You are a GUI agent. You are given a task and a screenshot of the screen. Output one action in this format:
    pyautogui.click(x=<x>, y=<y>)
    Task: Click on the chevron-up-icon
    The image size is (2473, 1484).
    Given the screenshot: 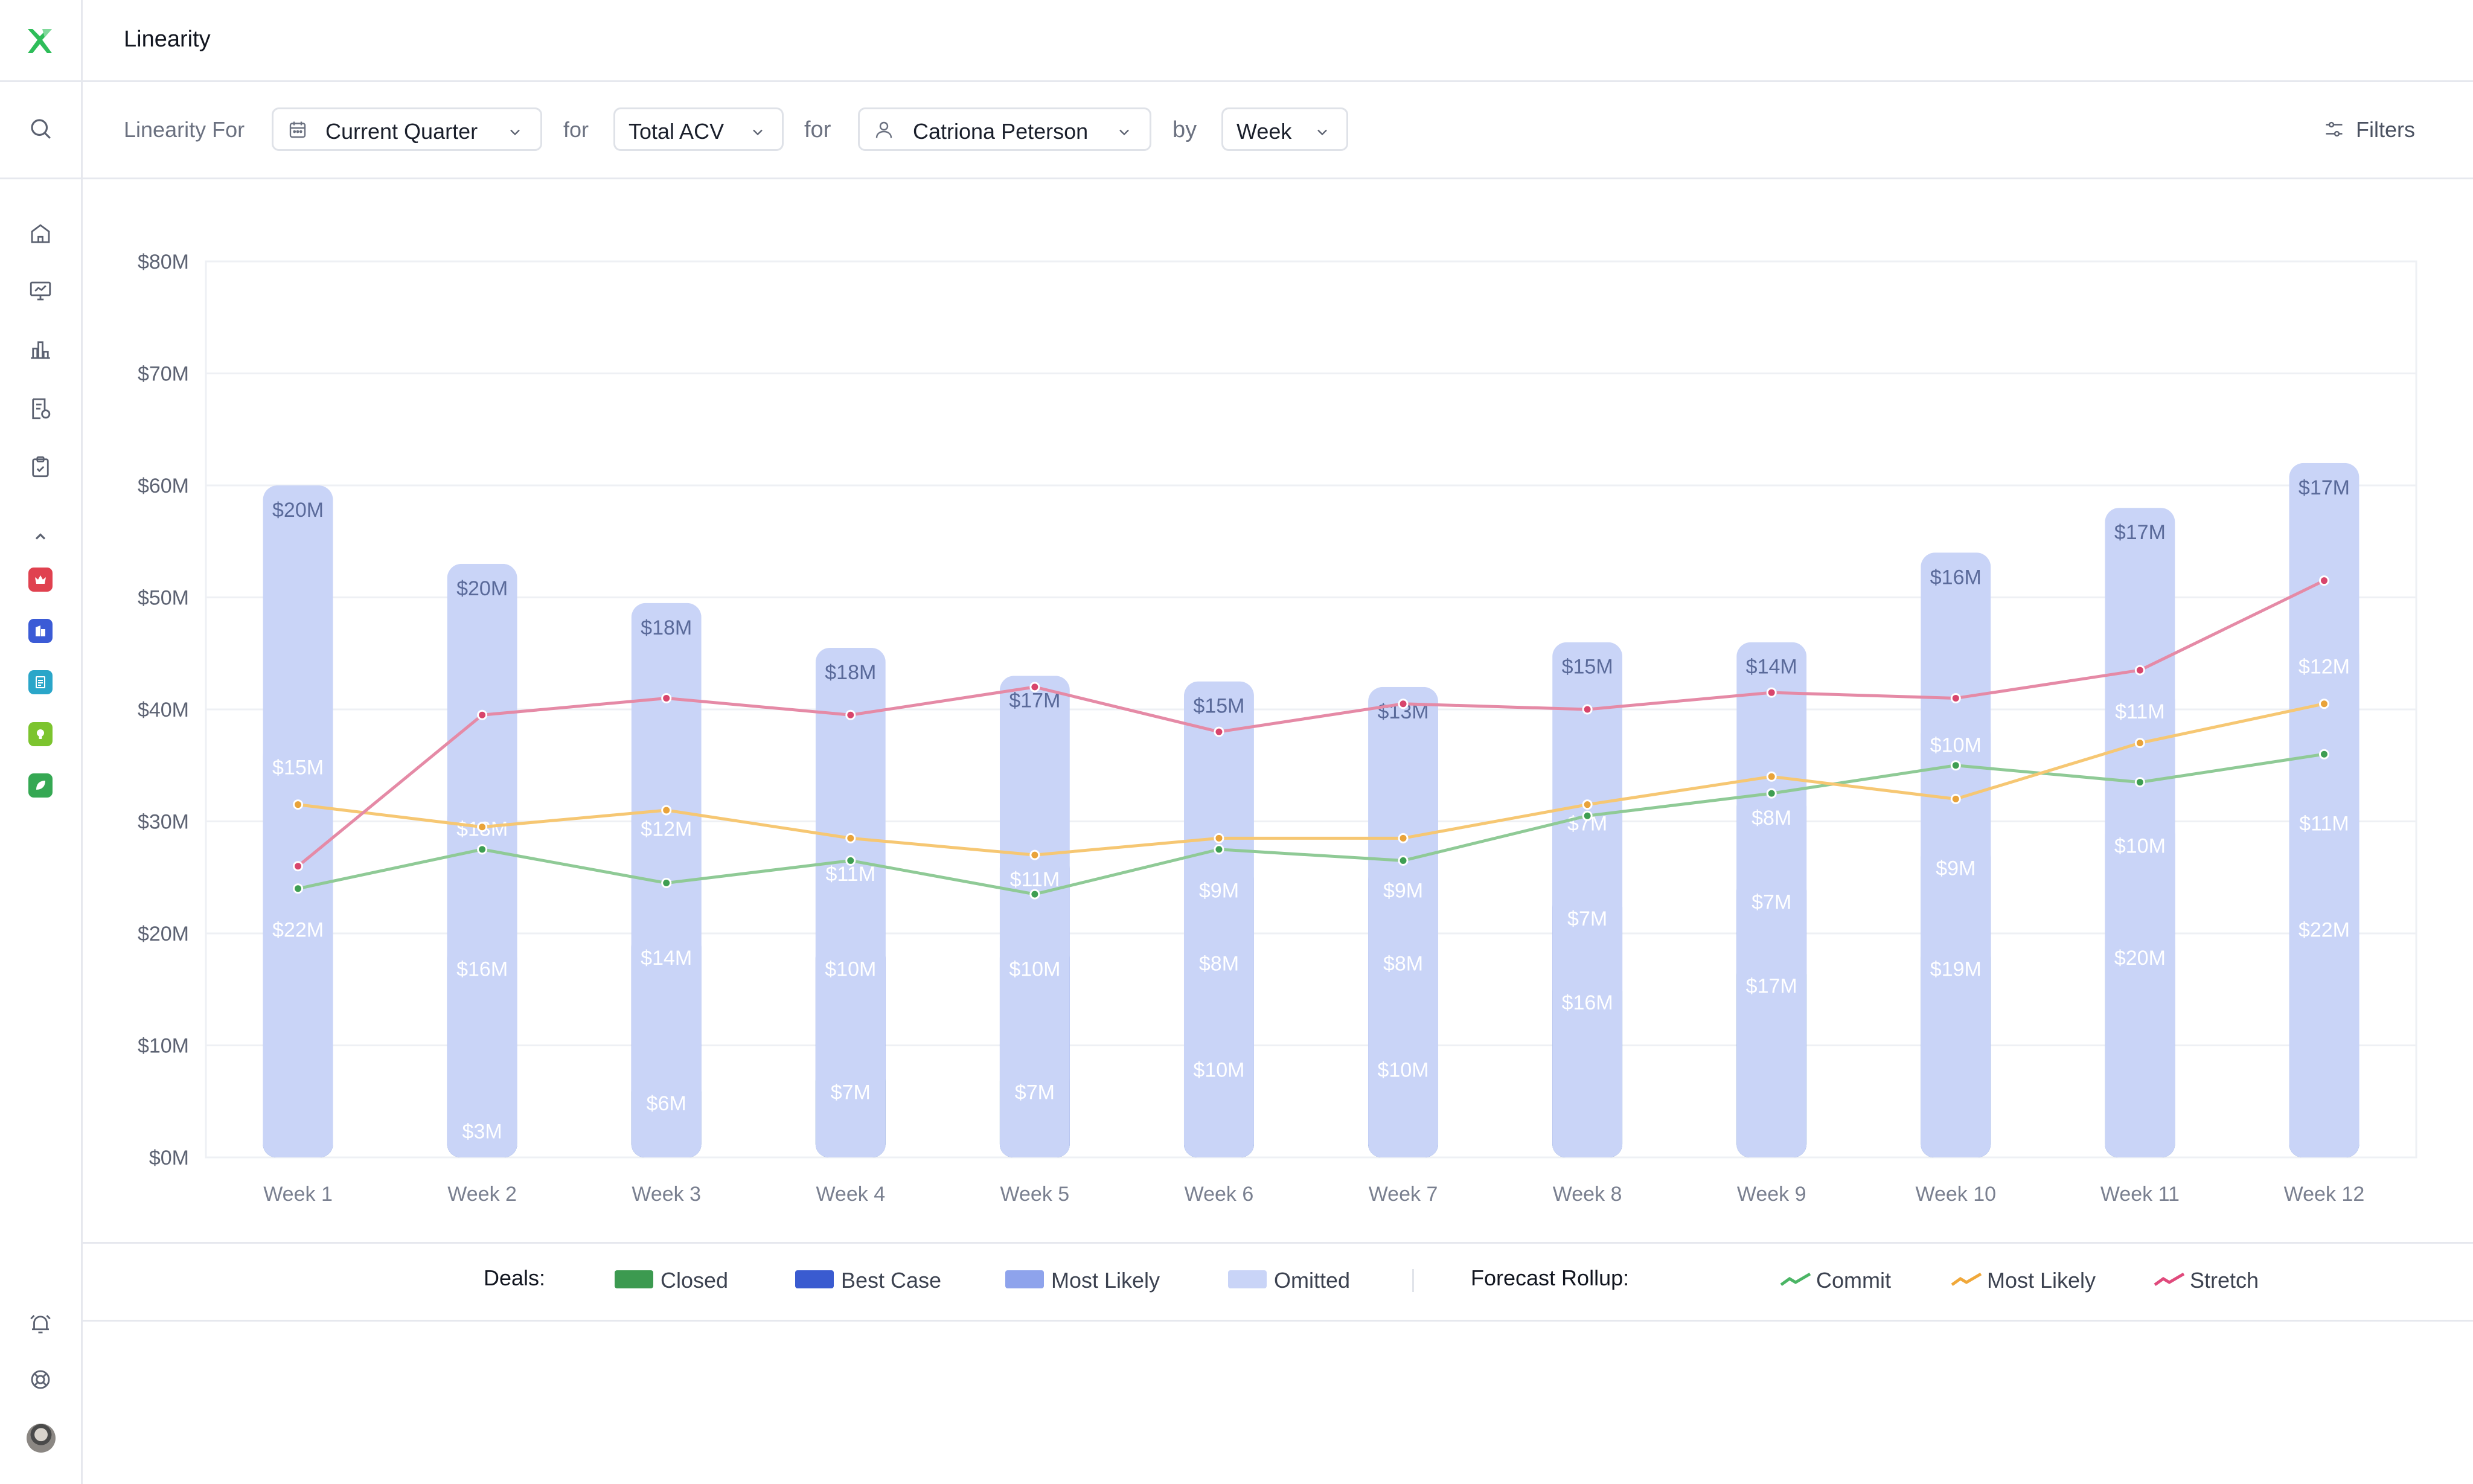 What is the action you would take?
    pyautogui.click(x=40, y=536)
    